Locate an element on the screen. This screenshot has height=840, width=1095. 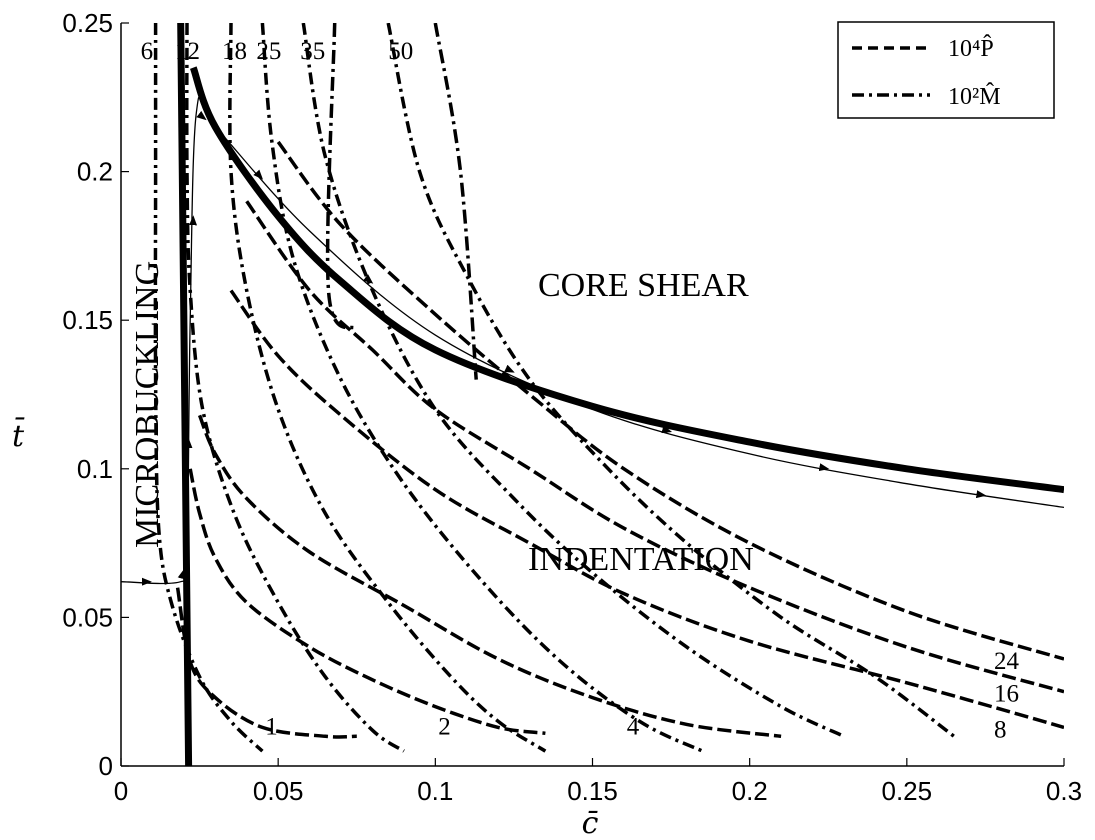
legend: 10⁴P̂ 10²M̂ is located at coordinates (946, 70).